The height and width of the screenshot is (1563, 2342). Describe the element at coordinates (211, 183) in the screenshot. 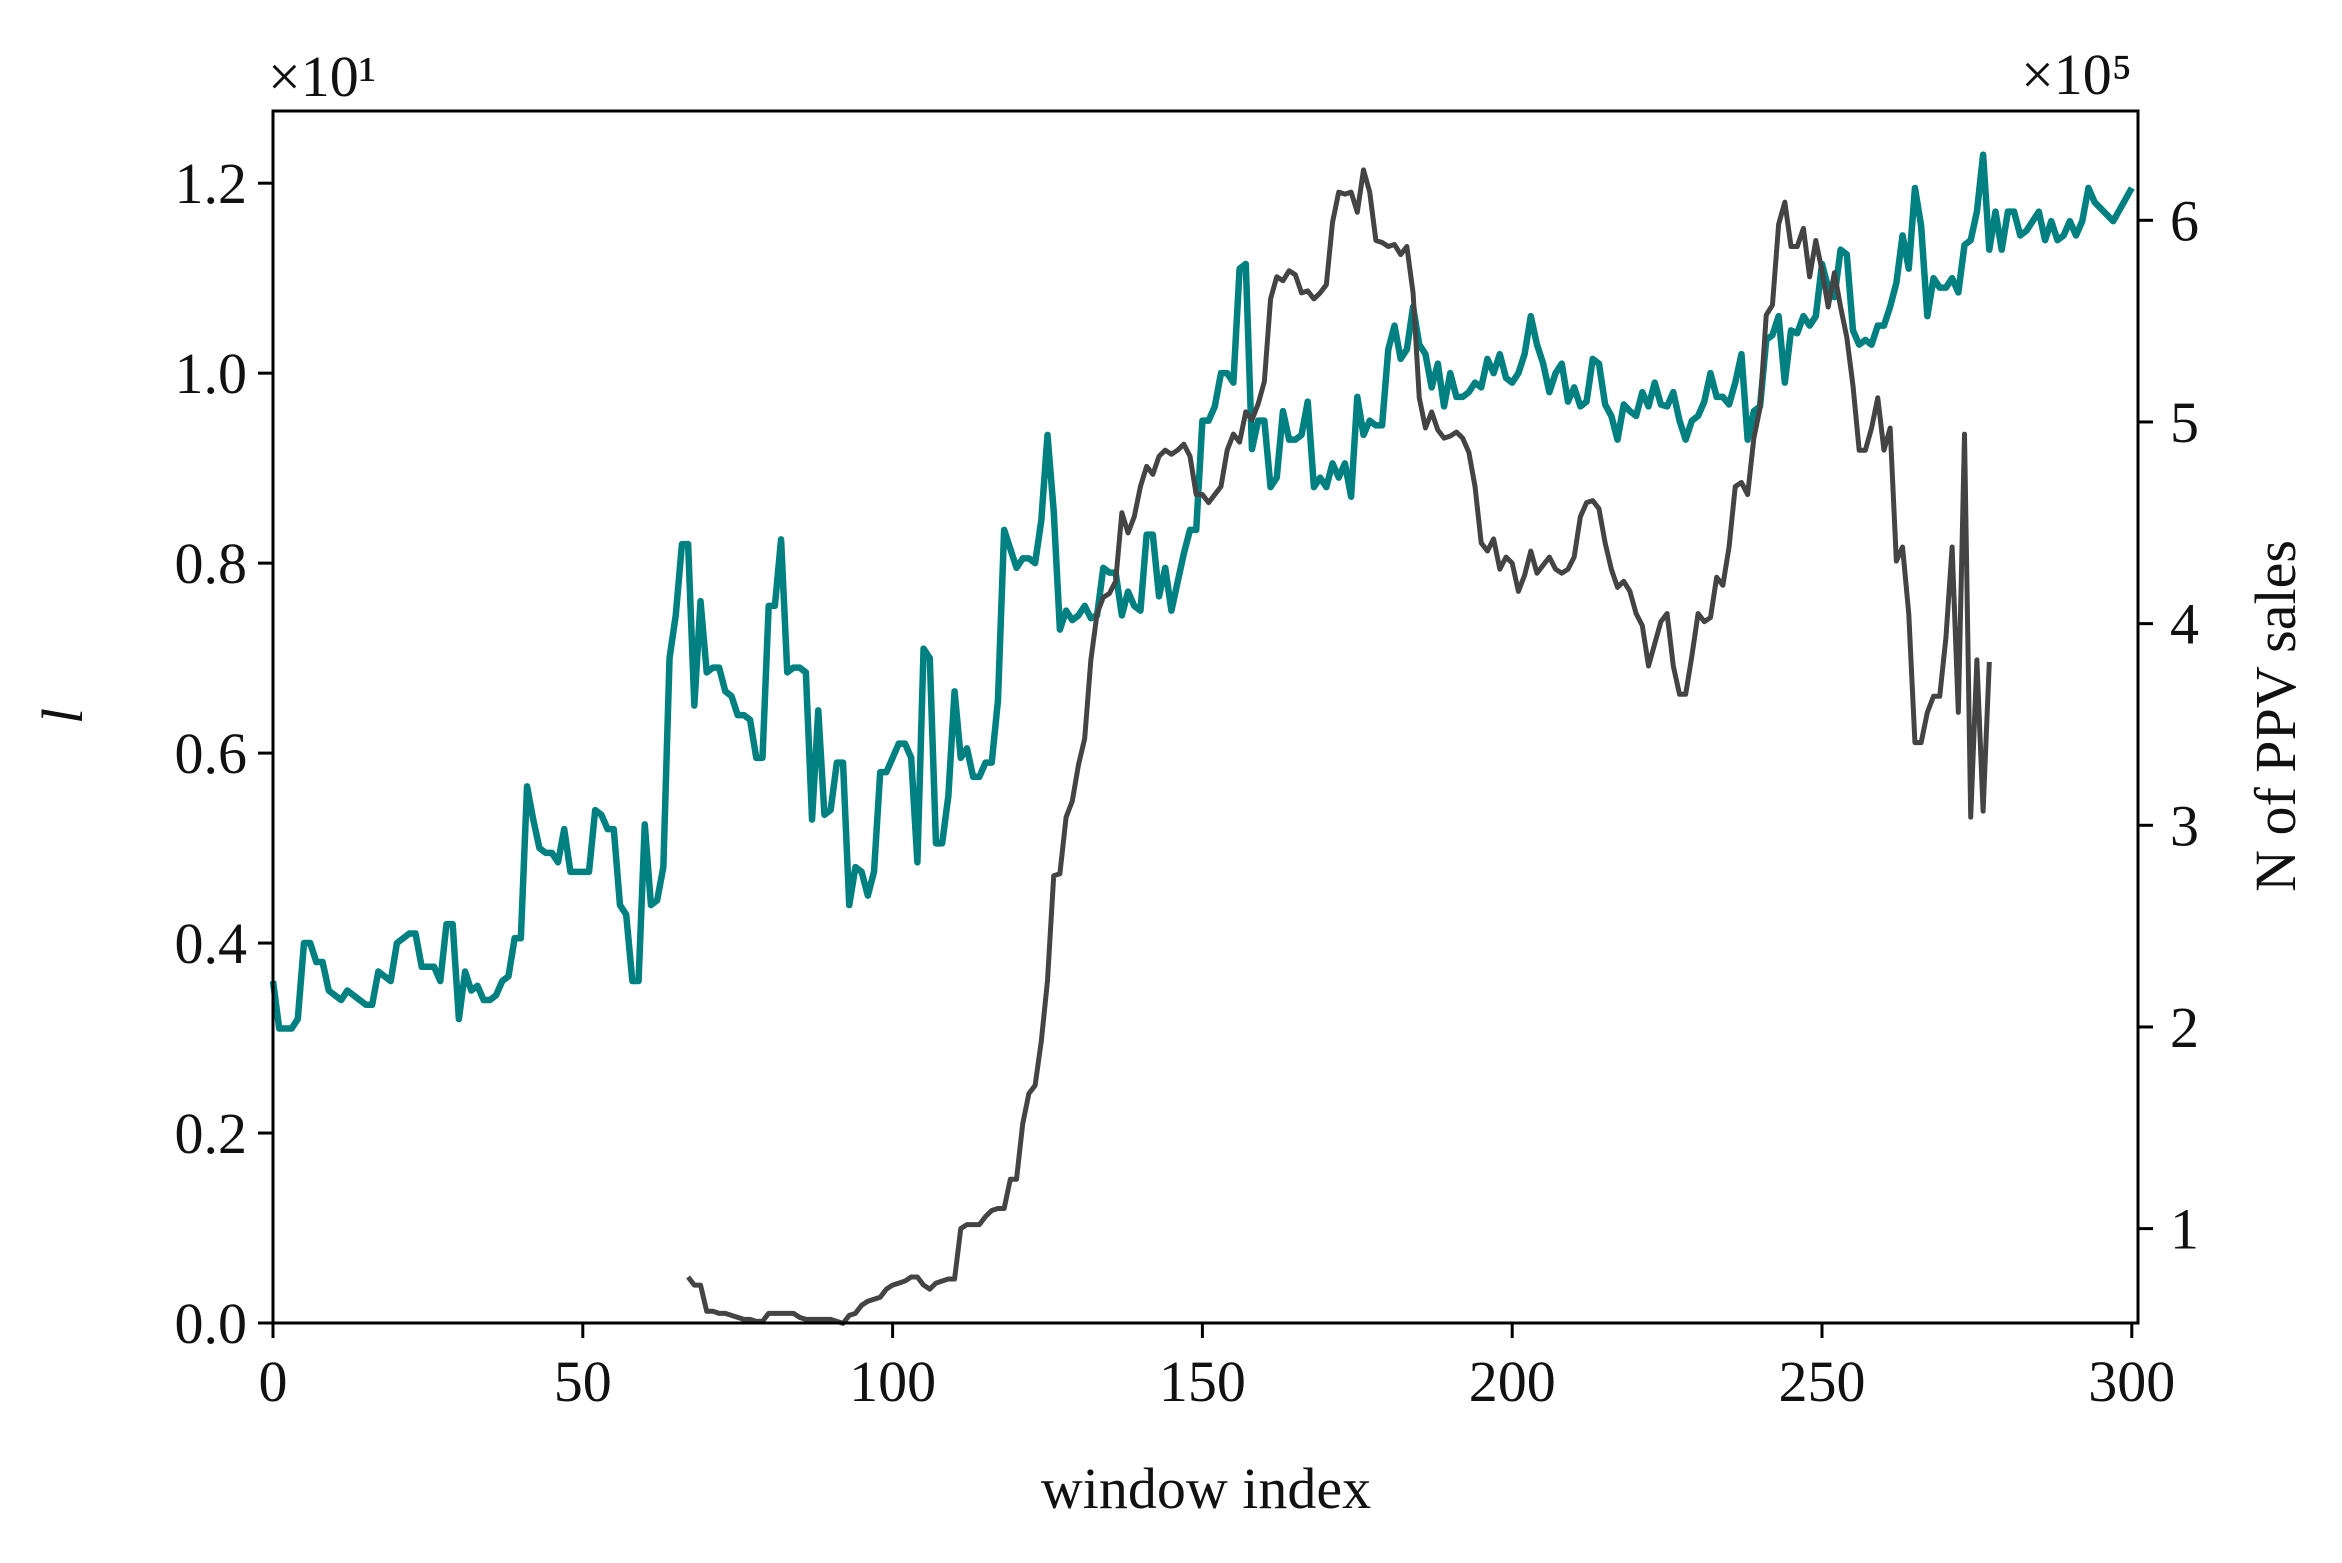

I see `y-tick-label: 1.2` at that location.